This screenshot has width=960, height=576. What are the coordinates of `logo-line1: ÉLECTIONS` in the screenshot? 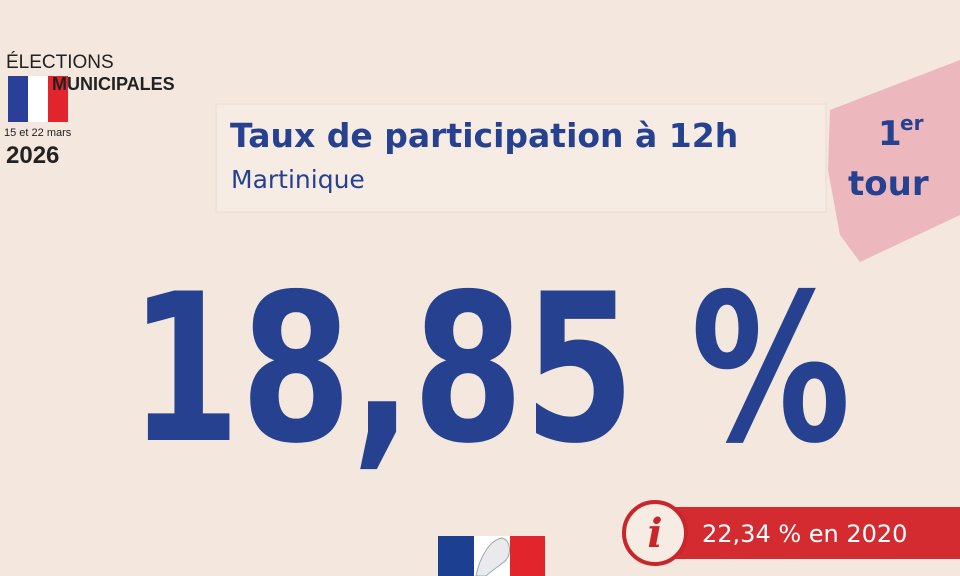 It's located at (60, 62).